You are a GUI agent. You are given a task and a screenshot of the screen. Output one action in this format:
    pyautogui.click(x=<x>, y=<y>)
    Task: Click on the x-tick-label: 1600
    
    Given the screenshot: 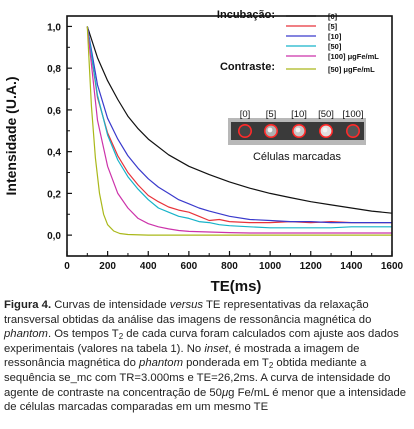 What is the action you would take?
    pyautogui.click(x=392, y=266)
    